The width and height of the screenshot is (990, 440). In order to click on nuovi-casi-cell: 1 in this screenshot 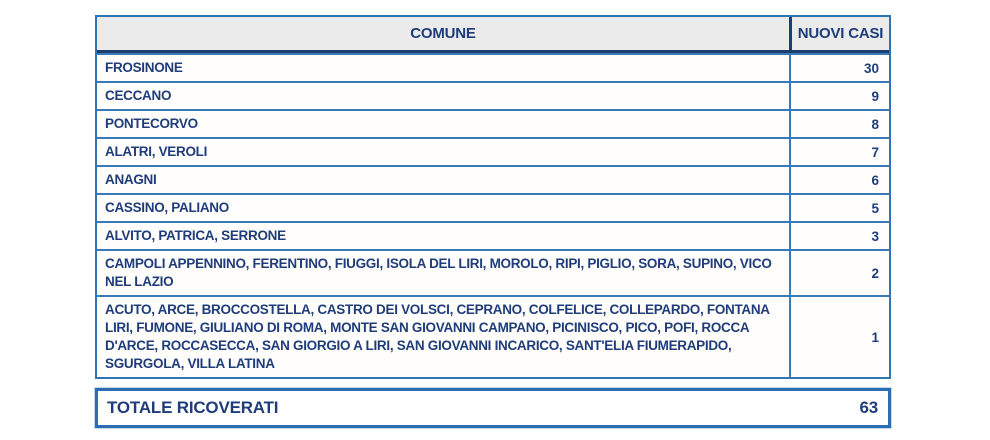, I will do `click(839, 337)`.